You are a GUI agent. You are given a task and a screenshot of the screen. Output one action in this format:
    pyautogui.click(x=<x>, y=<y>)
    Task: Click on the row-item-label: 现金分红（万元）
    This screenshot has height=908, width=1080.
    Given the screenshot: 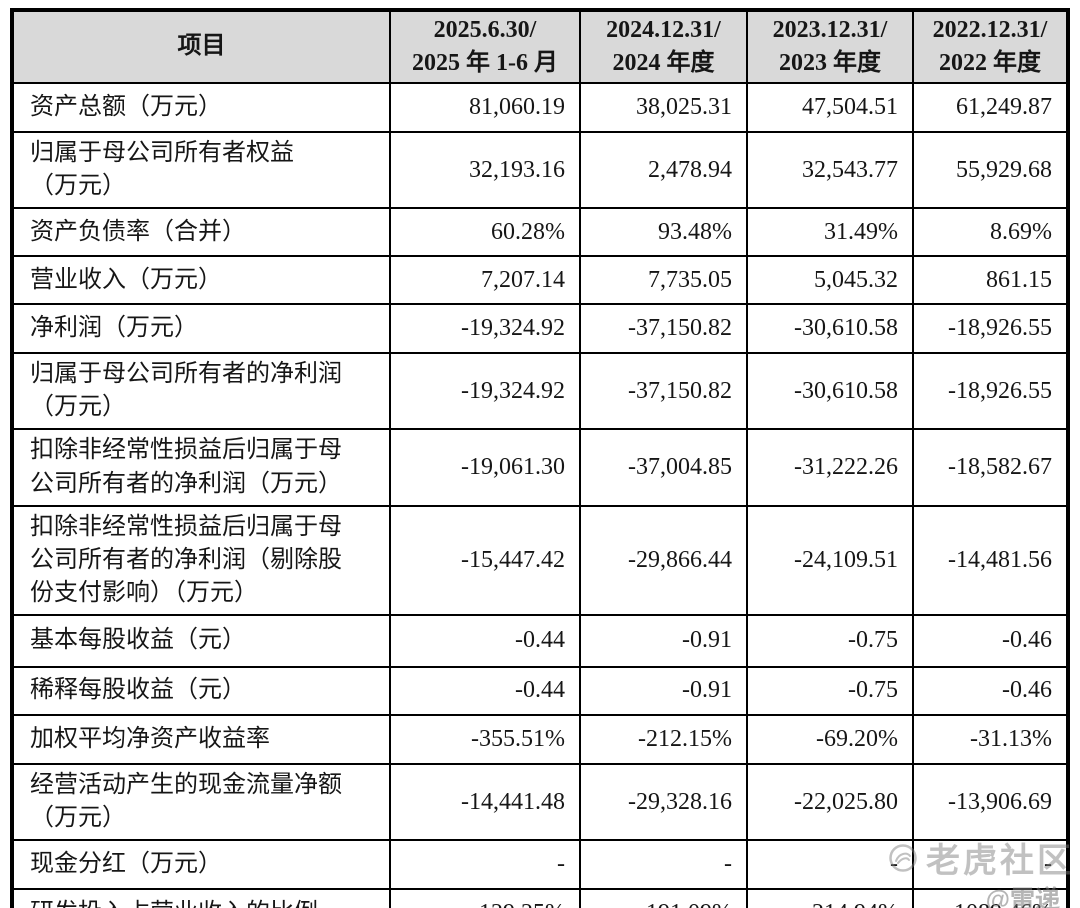 What is the action you would take?
    pyautogui.click(x=201, y=865)
    